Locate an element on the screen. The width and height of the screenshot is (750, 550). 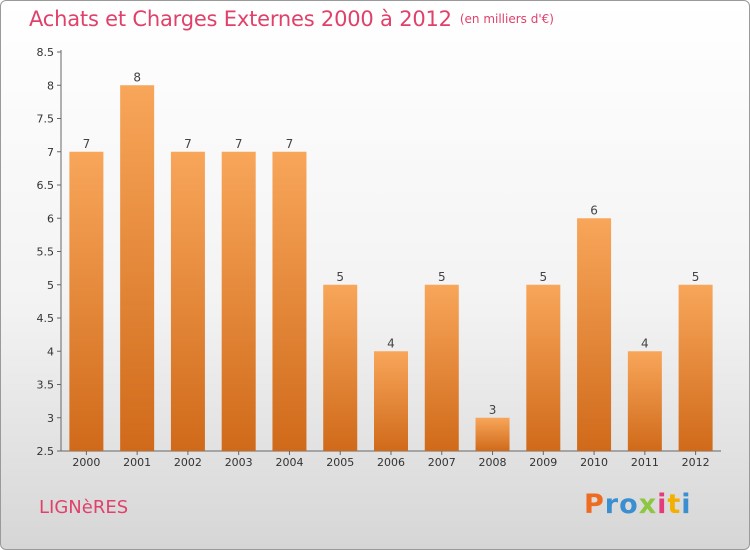
y-tick-label: 7 is located at coordinates (50, 152).